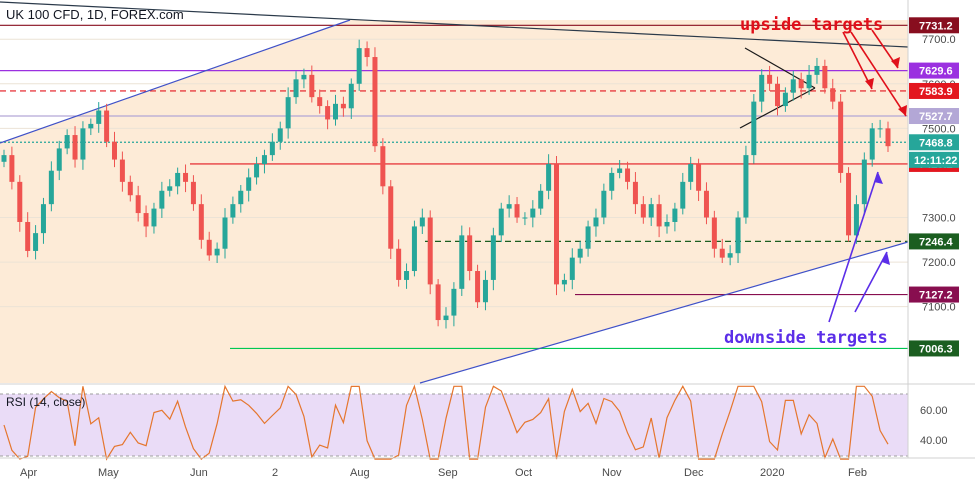 Image resolution: width=975 pixels, height=488 pixels. What do you see at coordinates (934, 294) in the screenshot?
I see `price-tag: 7127.2` at bounding box center [934, 294].